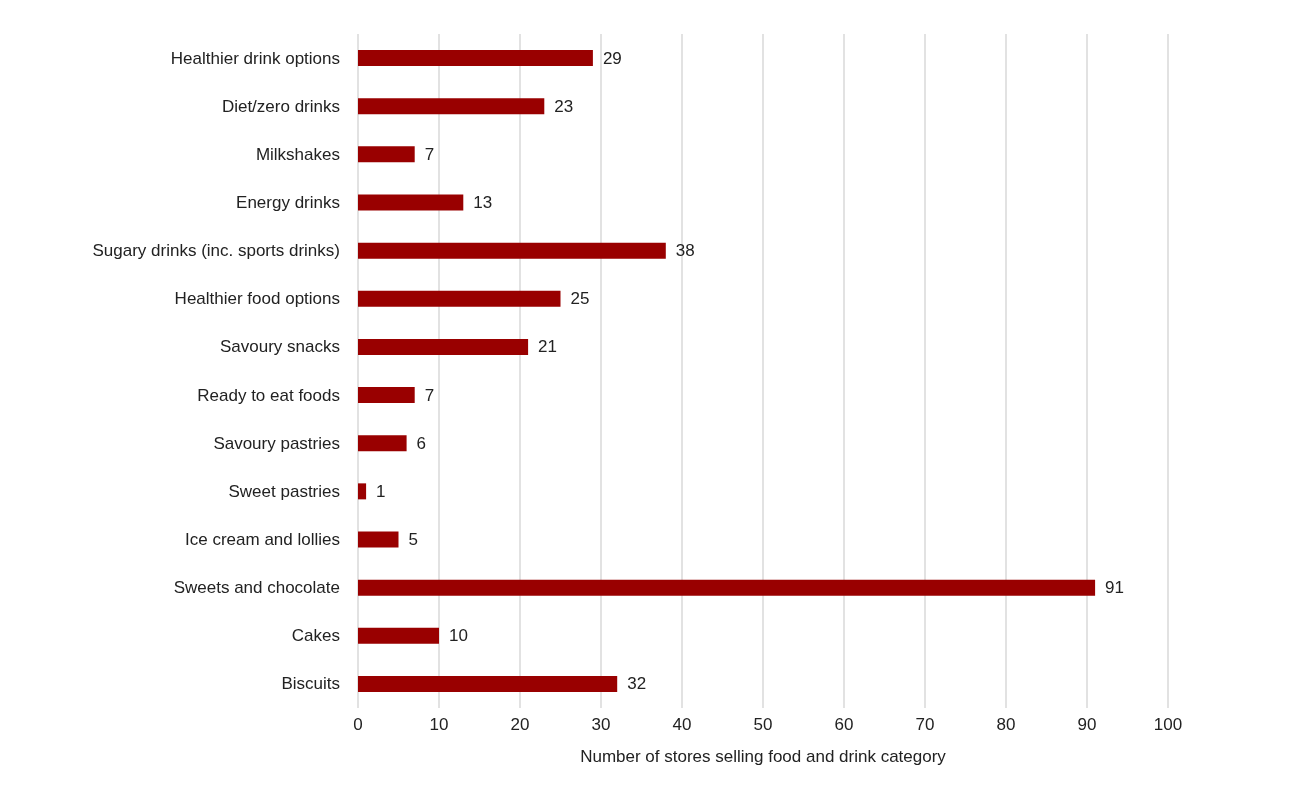  Describe the element at coordinates (580, 299) in the screenshot. I see `data-label: 25` at that location.